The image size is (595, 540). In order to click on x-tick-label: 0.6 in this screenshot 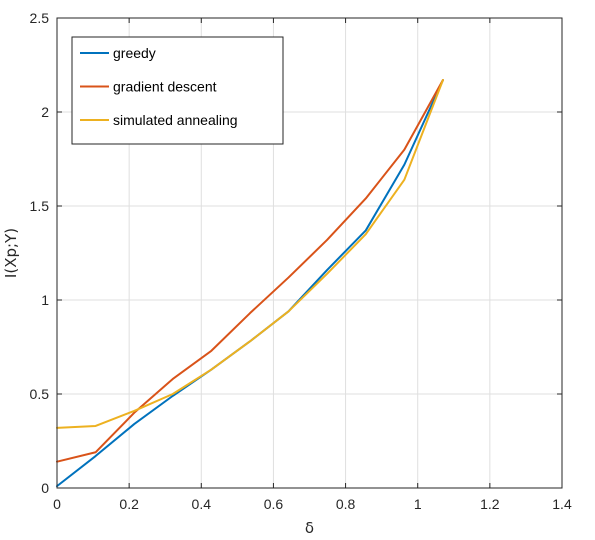, I will do `click(274, 504)`.